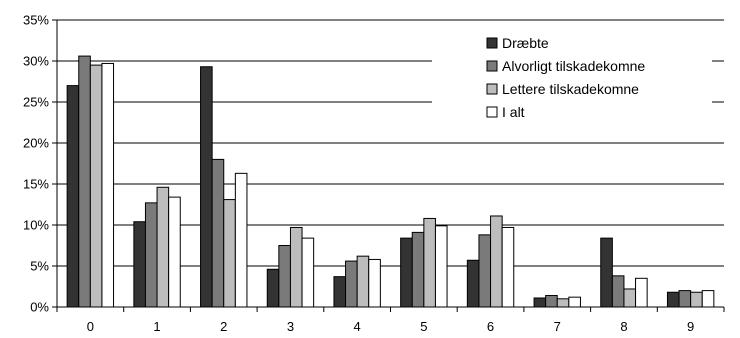 This screenshot has height=338, width=740. I want to click on y-axis-ticks: 0% 5% 10% 15% 20% 25% 30% 35%, so click(40, 164).